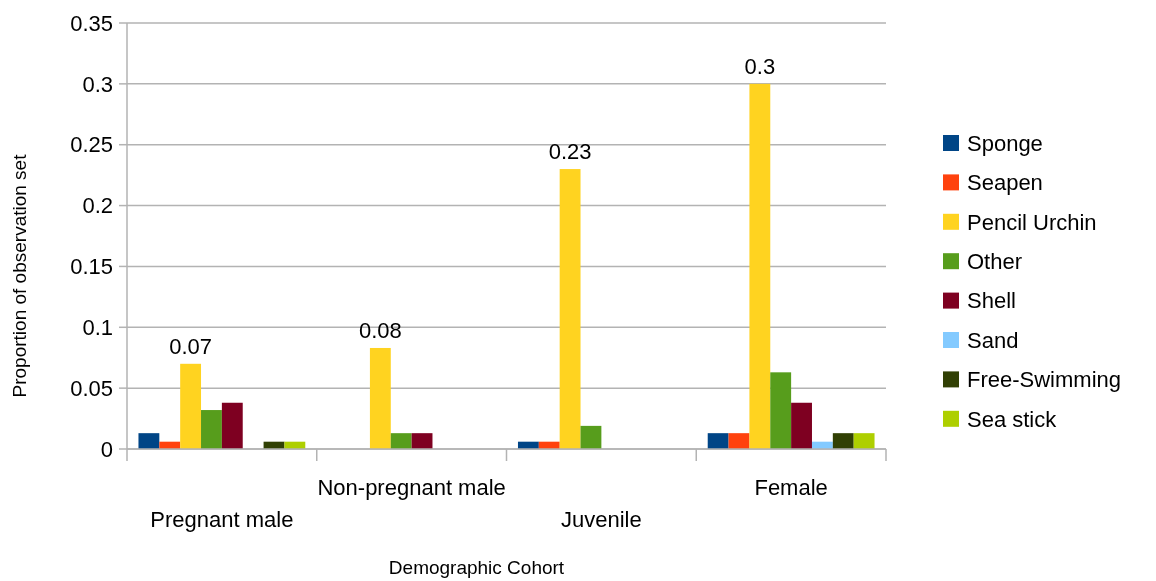 This screenshot has width=1156, height=581. Describe the element at coordinates (191, 346) in the screenshot. I see `data-label: 0.07` at that location.